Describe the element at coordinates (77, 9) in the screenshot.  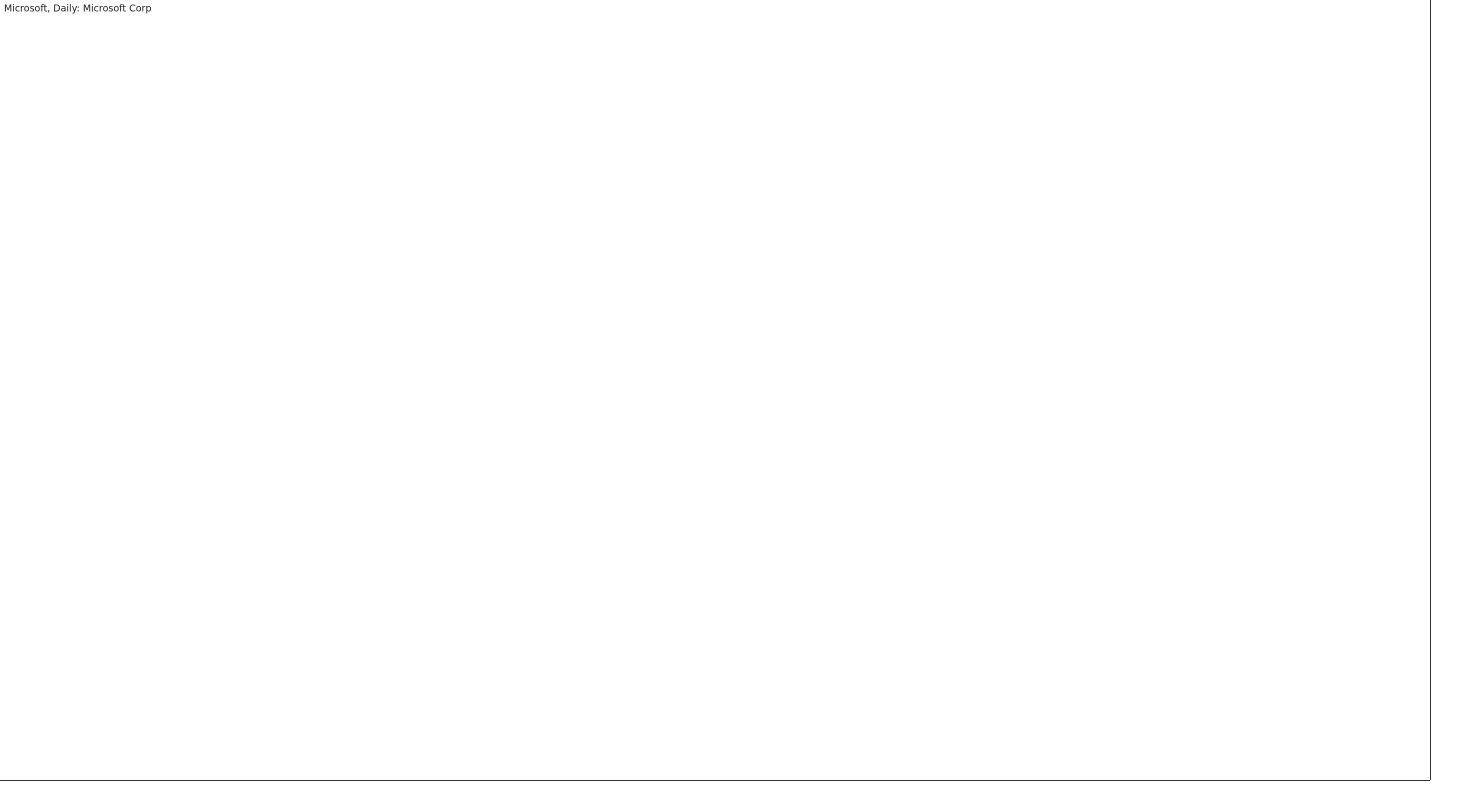
I see `chart-title: Microsoft, Daily: Microsoft Corp` at that location.